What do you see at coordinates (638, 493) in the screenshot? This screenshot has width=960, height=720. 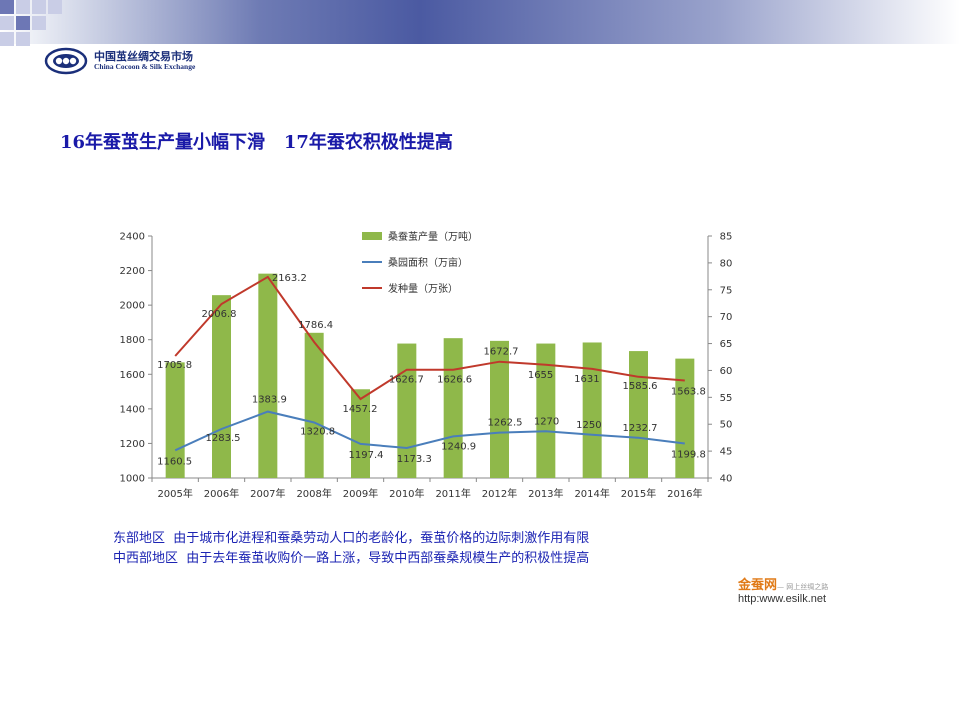 I see `x-tick-label: 2015年` at bounding box center [638, 493].